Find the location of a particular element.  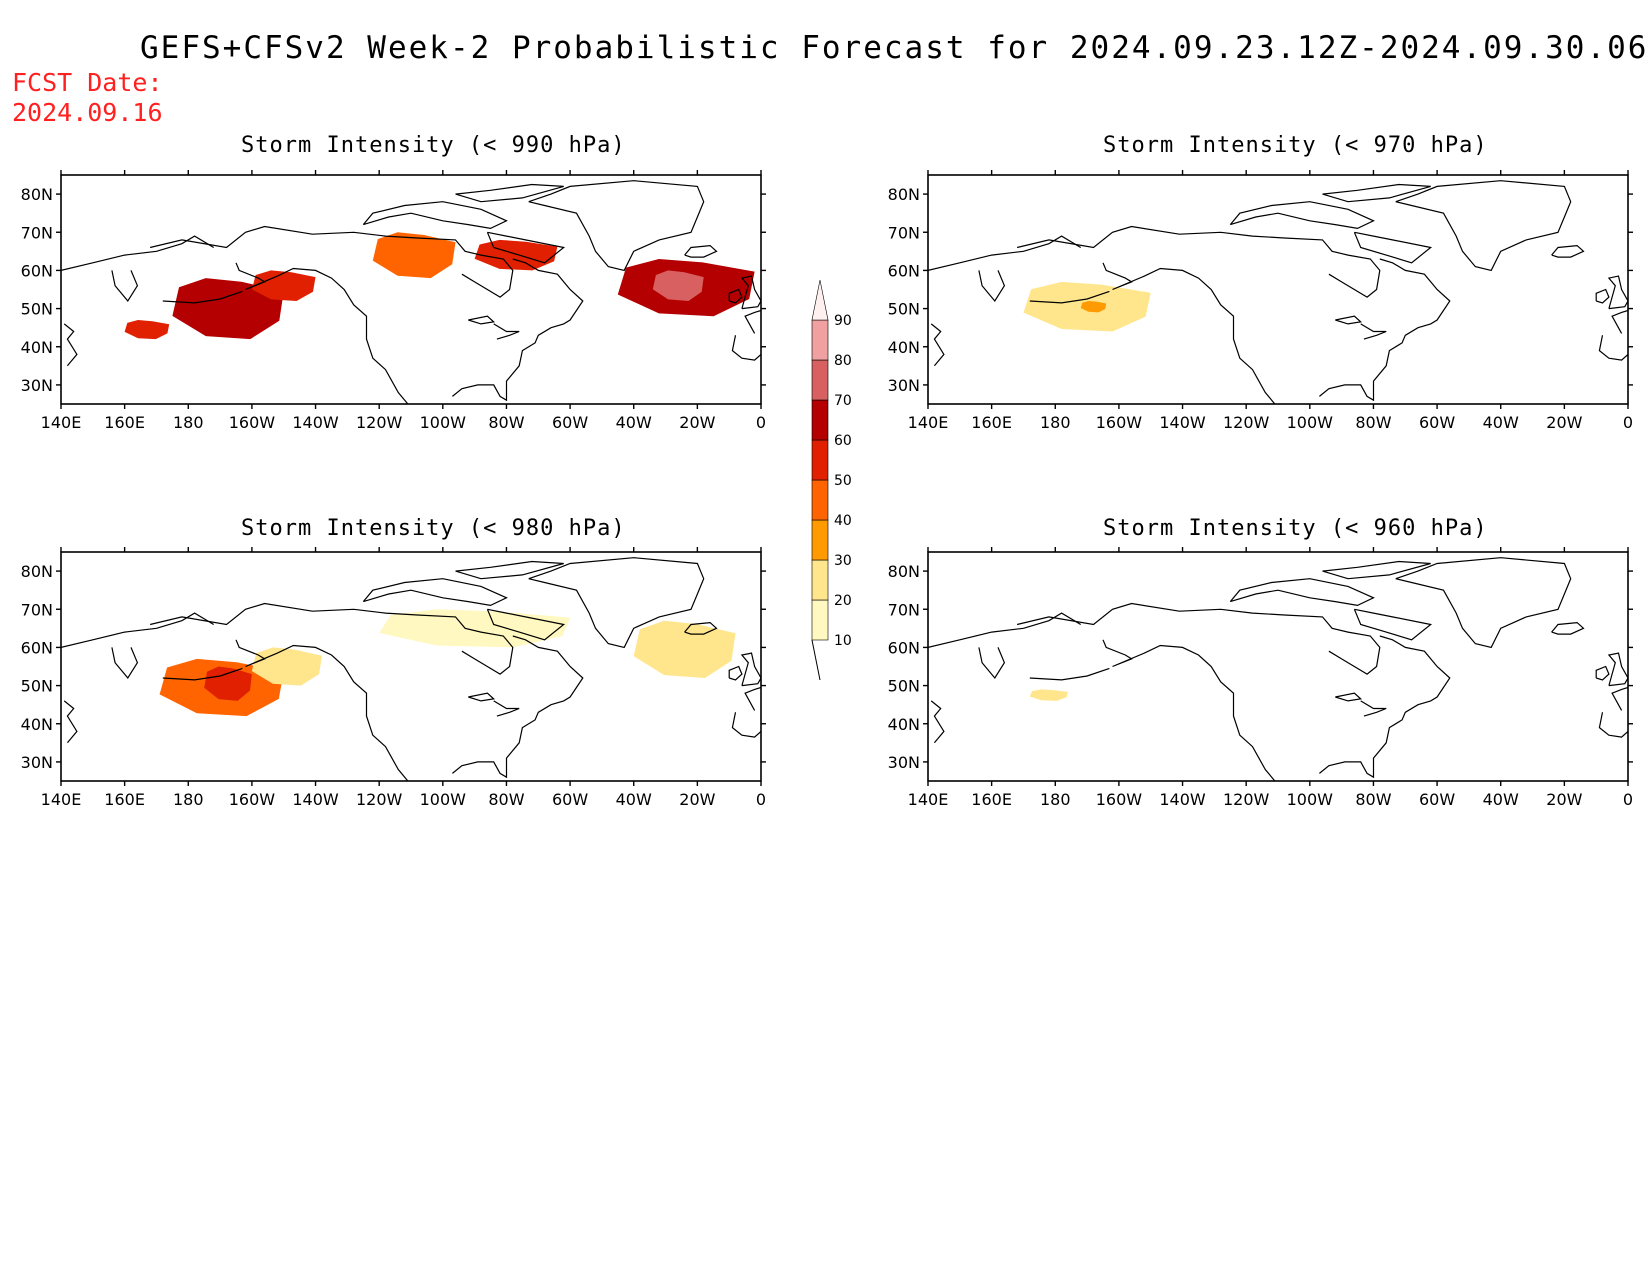

color-bar-label: 60 is located at coordinates (843, 441).